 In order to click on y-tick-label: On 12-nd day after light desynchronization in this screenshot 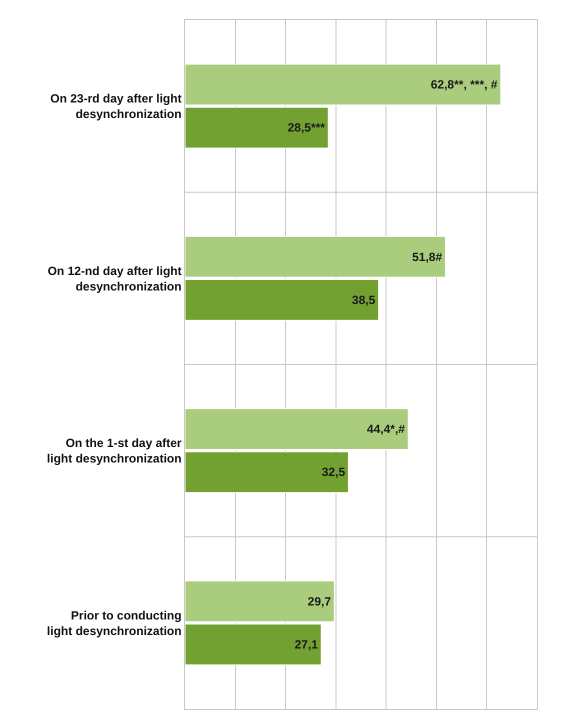, I will do `click(115, 279)`.